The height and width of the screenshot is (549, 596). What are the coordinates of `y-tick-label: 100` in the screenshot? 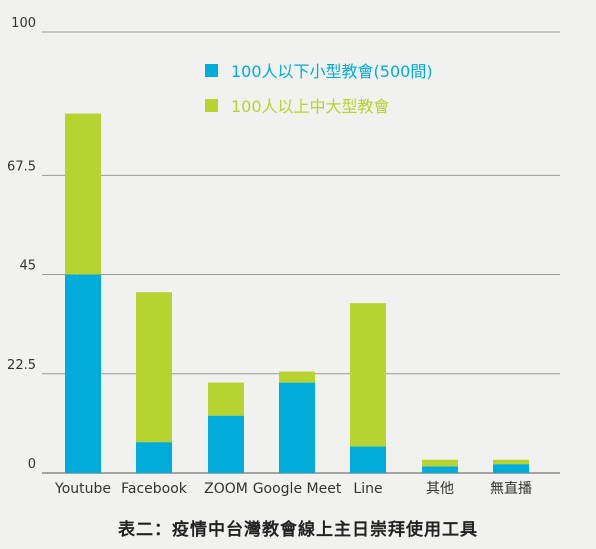 It's located at (23, 23).